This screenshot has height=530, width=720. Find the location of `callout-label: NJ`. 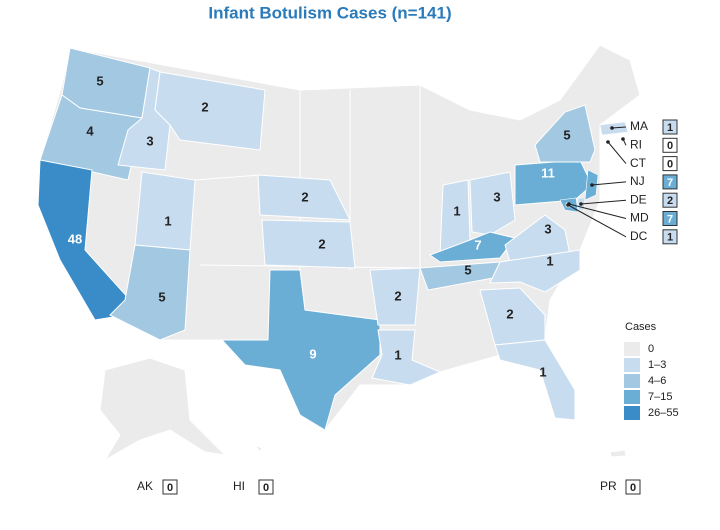

callout-label: NJ is located at coordinates (637, 181).